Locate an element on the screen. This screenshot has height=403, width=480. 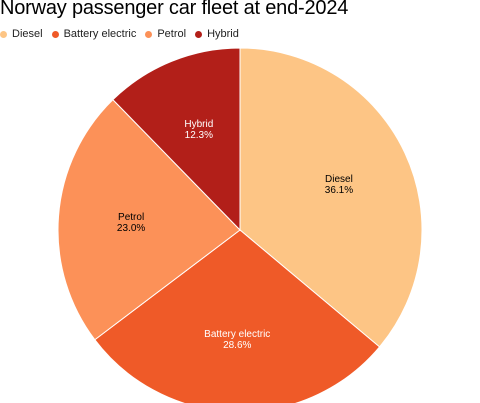
legend-label-hybrid: Hybrid is located at coordinates (223, 34).